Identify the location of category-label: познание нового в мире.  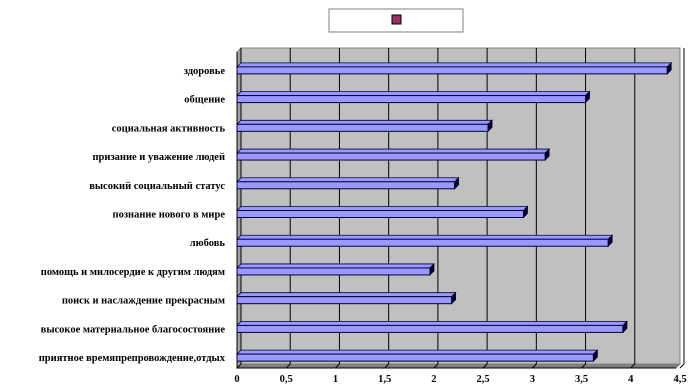
(169, 215).